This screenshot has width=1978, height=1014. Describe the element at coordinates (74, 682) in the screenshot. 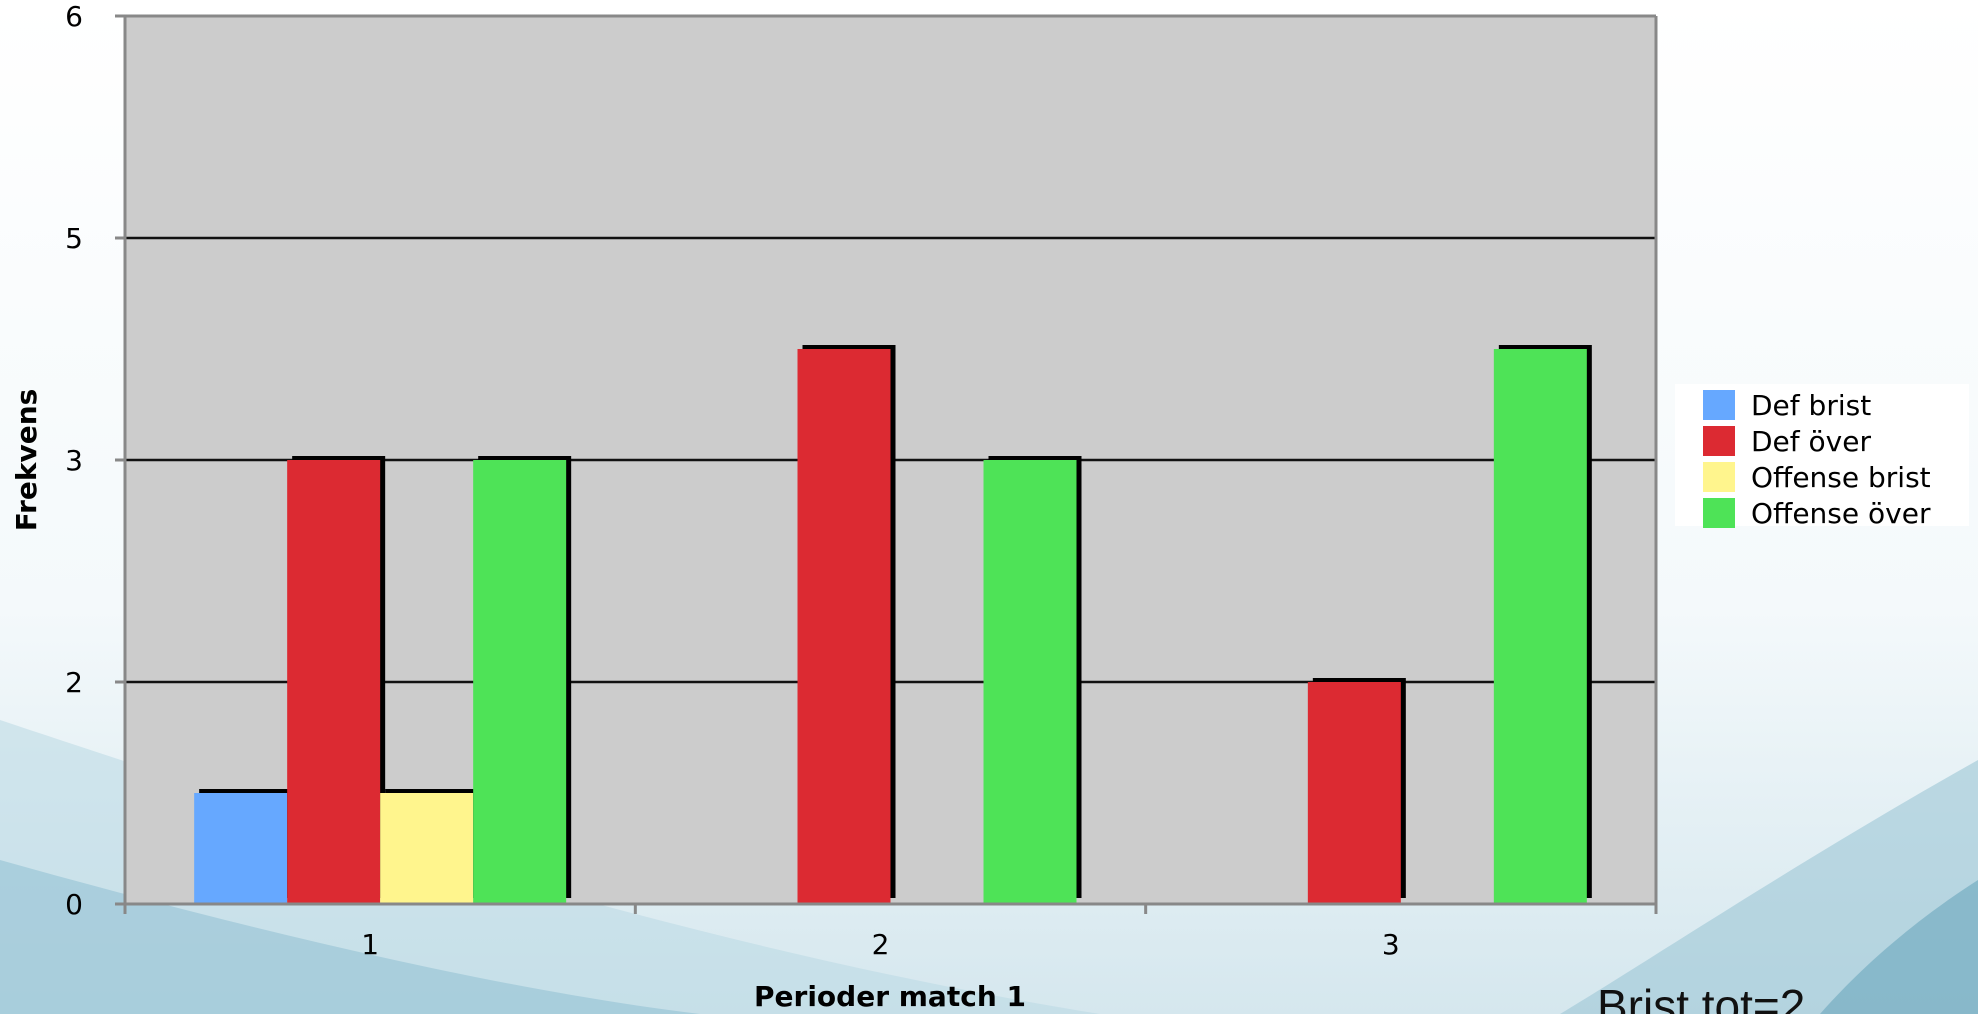

I see `y-tick-label: 2` at that location.